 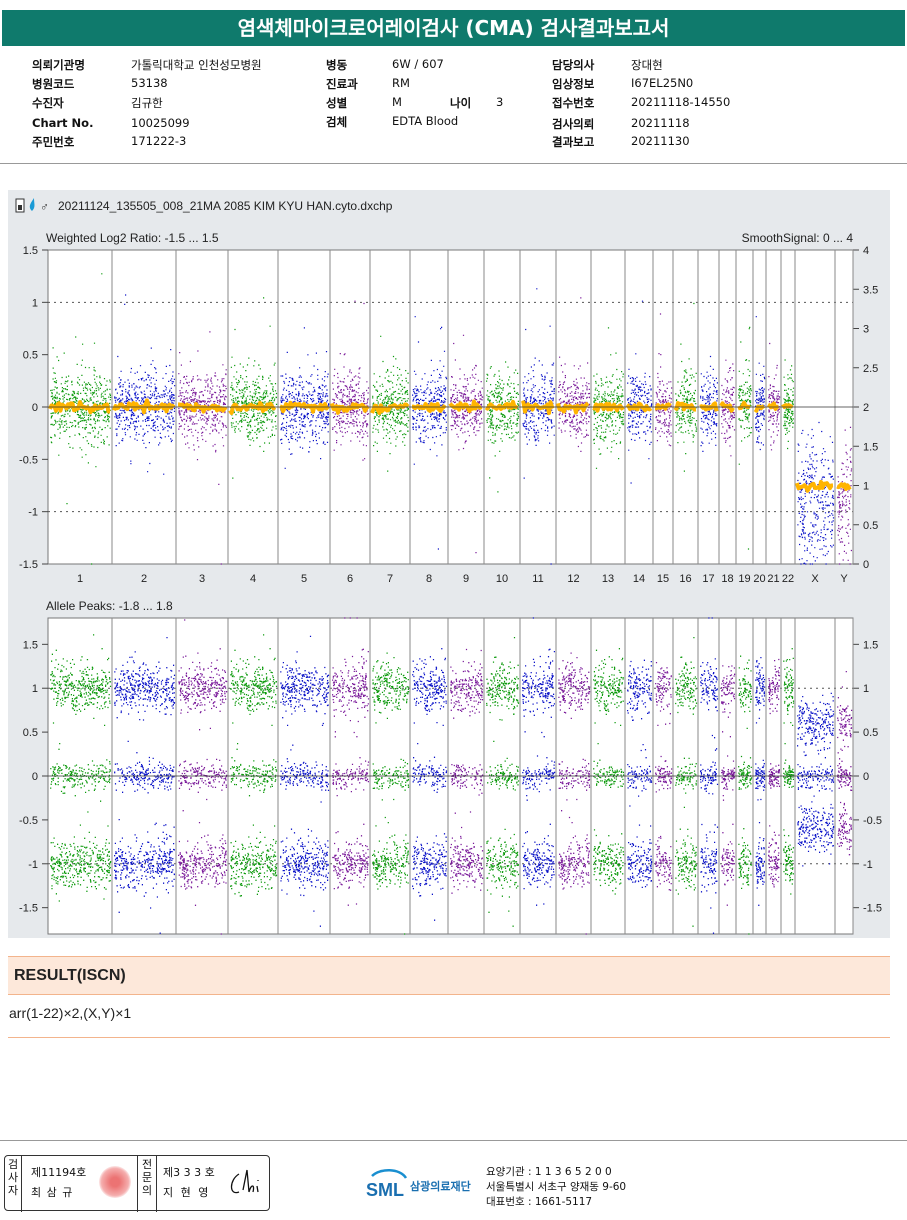 What do you see at coordinates (202, 579) in the screenshot?
I see `chr-label-3: 3` at bounding box center [202, 579].